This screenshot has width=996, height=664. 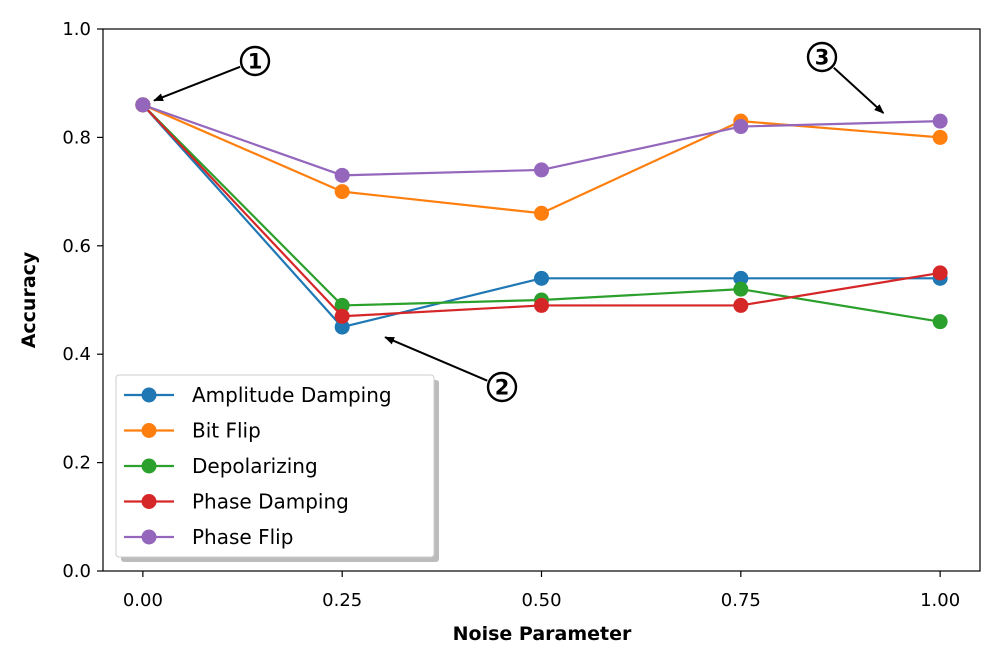 I want to click on annotation-2: 2, so click(x=451, y=369).